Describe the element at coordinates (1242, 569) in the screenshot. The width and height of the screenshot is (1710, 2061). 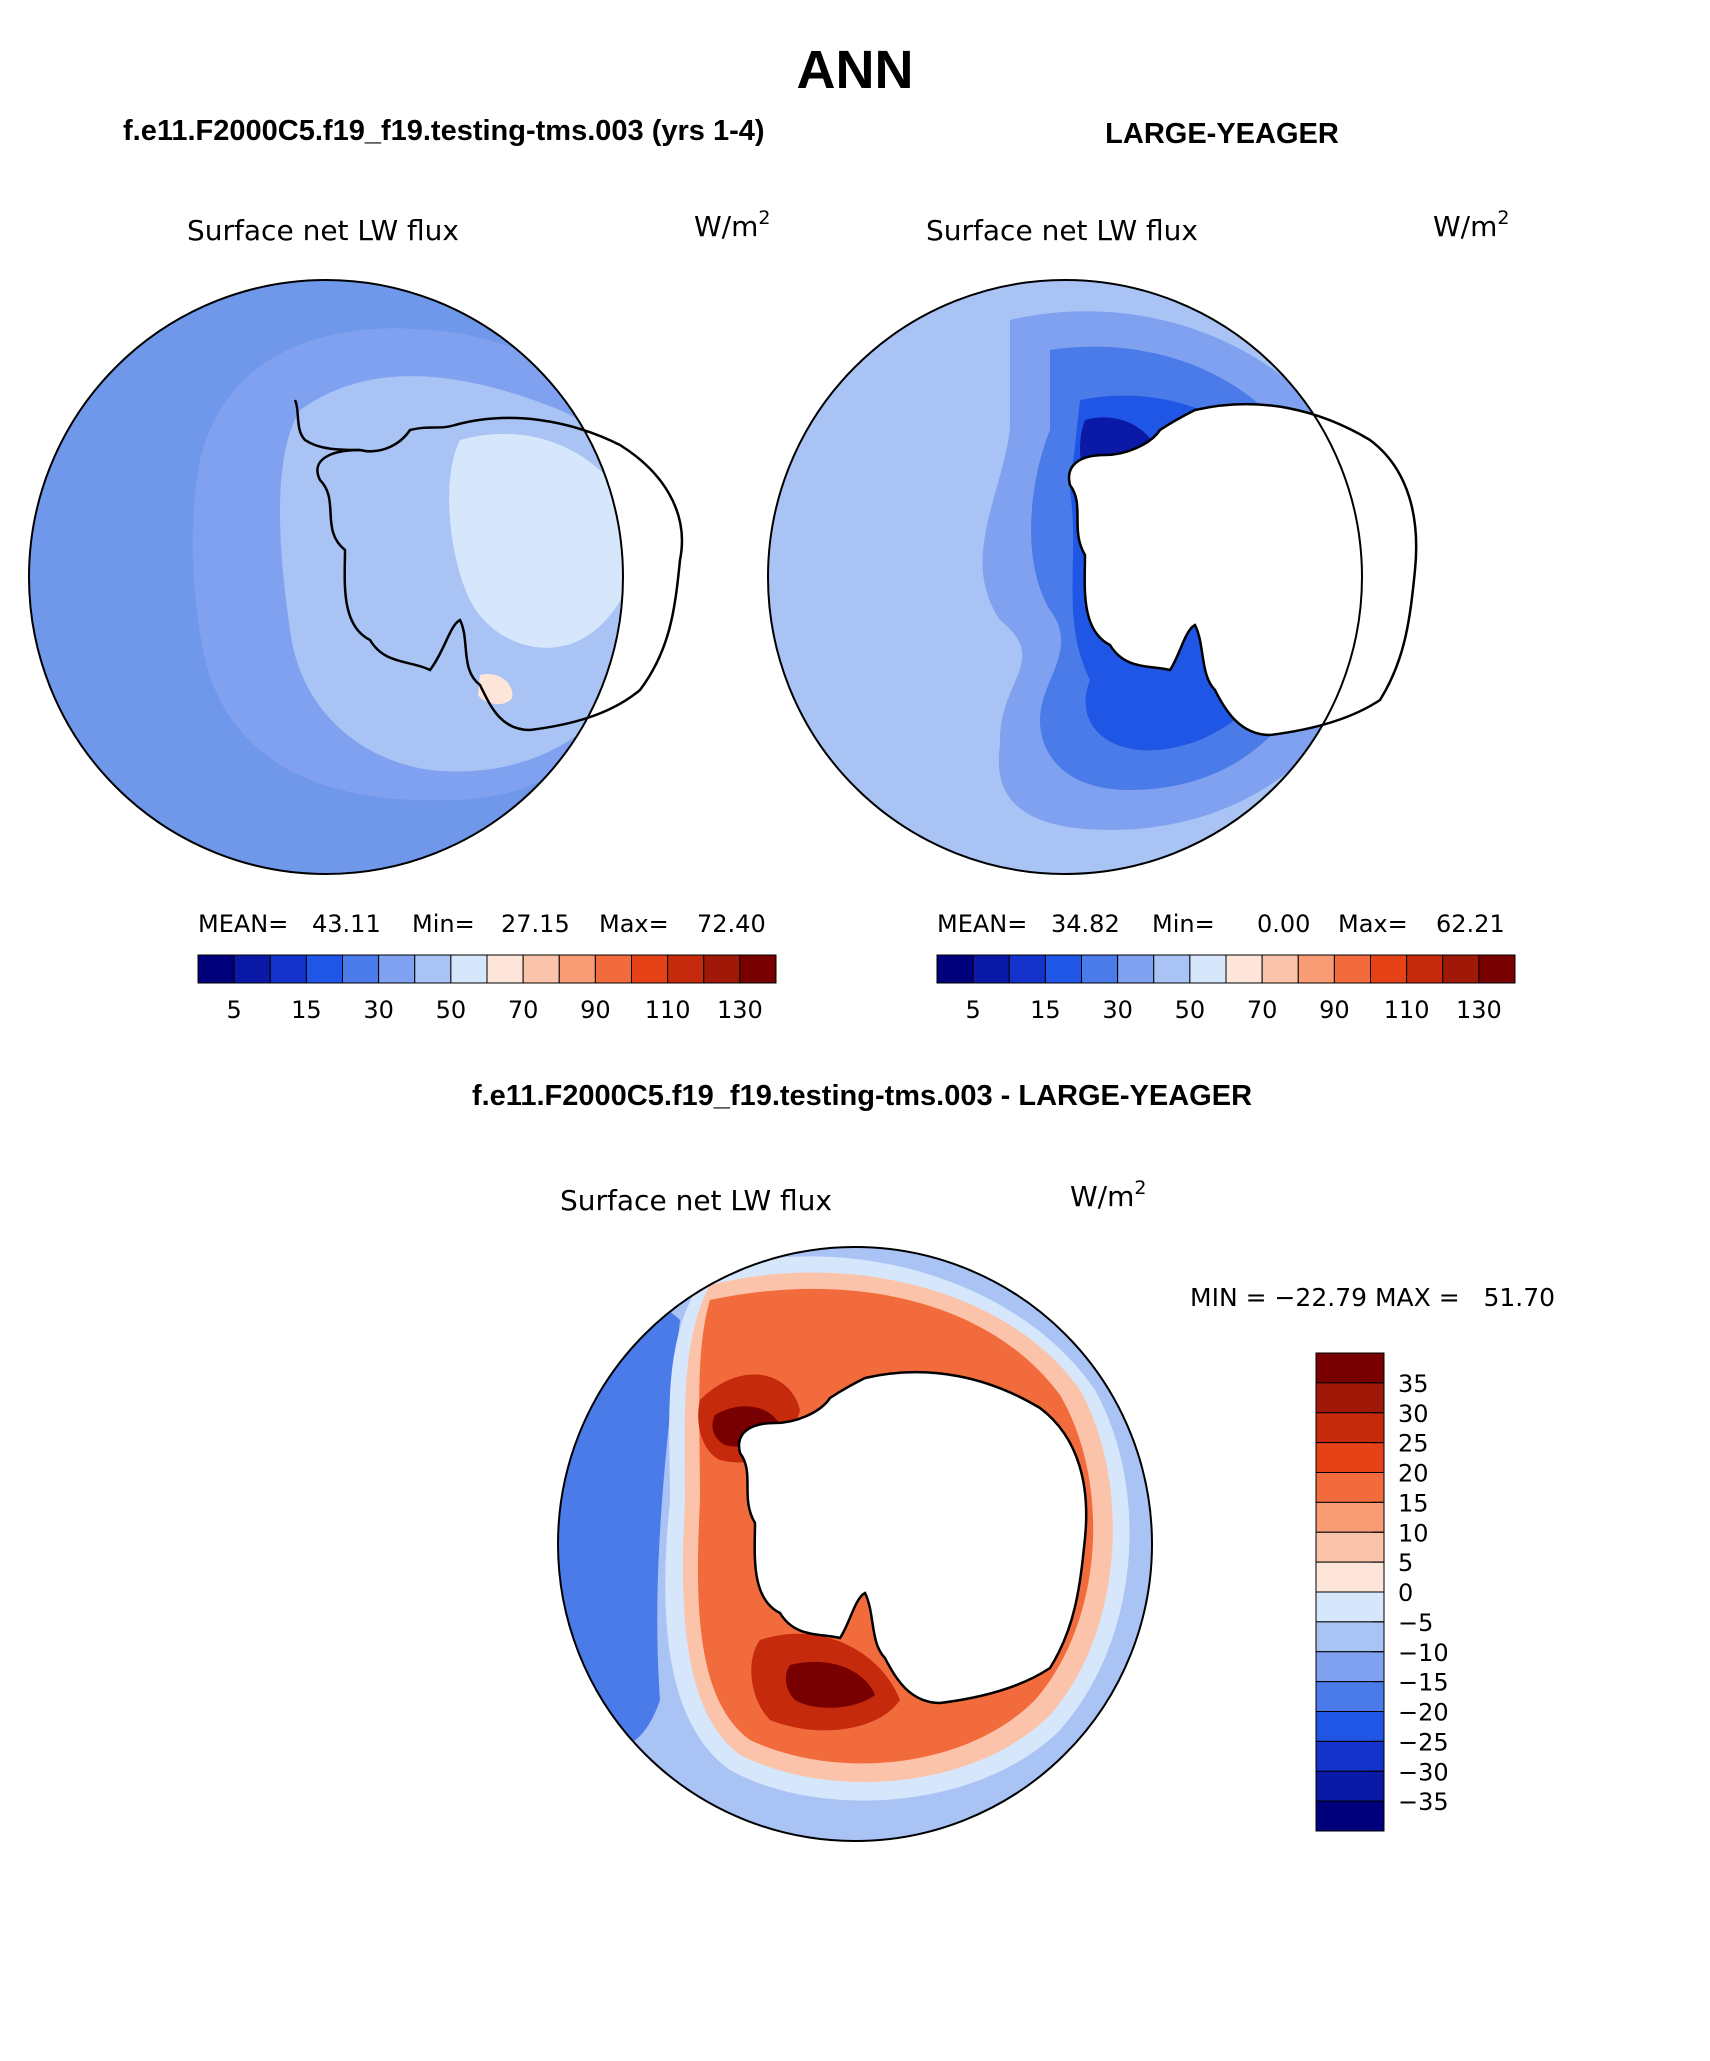
I see `panel-2-ice-masked-region` at that location.